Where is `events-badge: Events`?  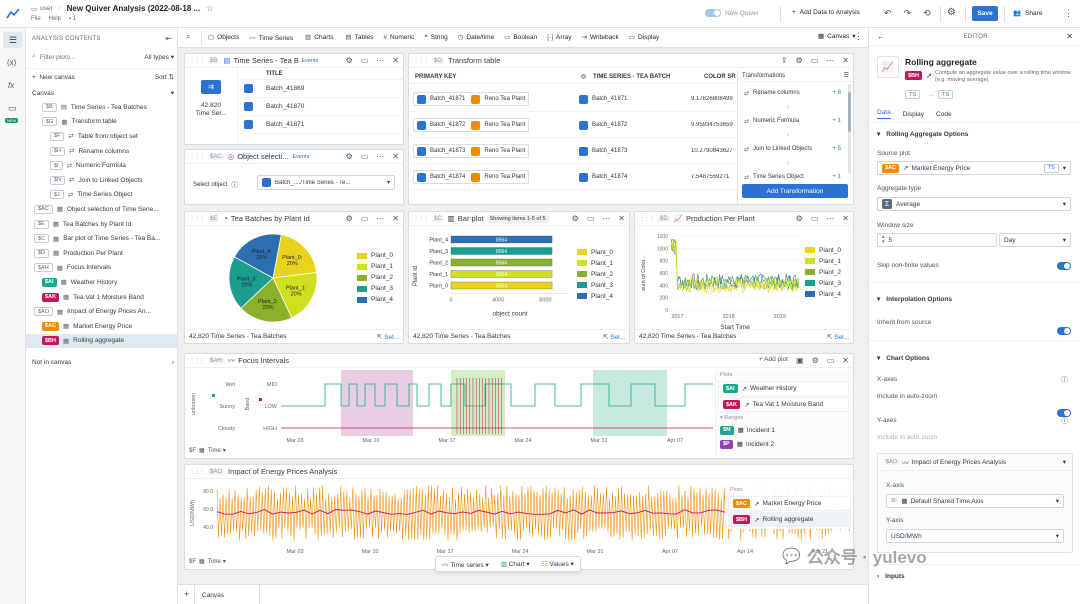
events-badge: Events is located at coordinates (310, 60).